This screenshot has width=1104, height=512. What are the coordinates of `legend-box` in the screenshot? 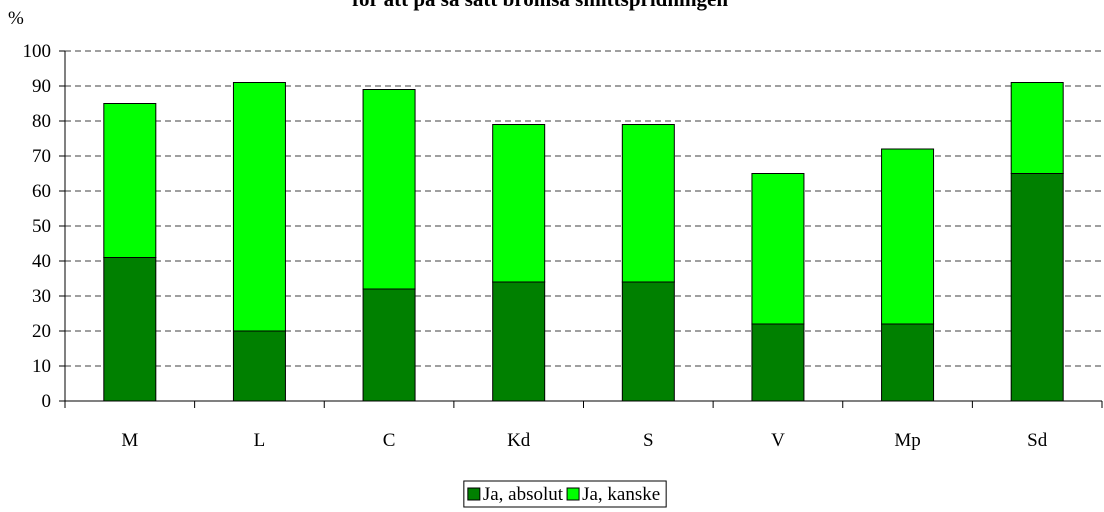 It's located at (565, 494).